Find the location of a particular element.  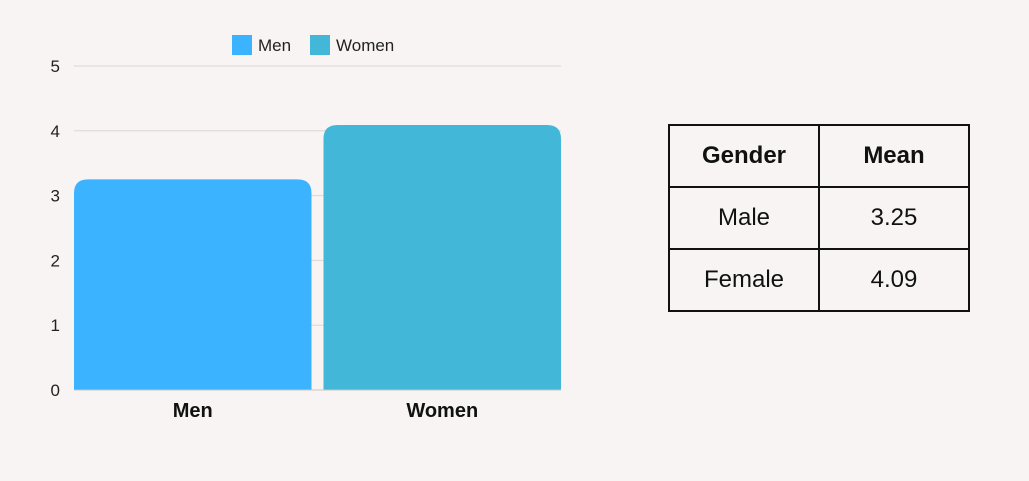

y-tick-label: 2 is located at coordinates (55, 260).